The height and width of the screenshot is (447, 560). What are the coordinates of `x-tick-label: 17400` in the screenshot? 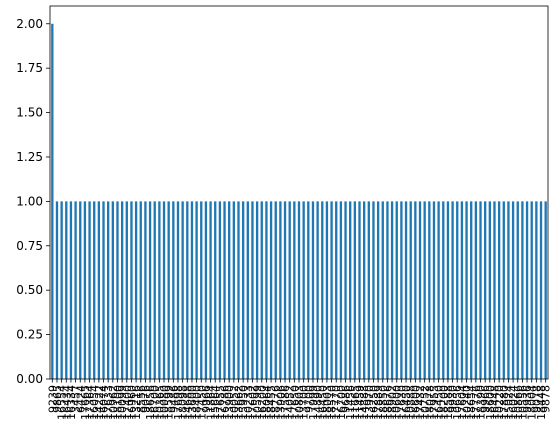 It's located at (127, 402).